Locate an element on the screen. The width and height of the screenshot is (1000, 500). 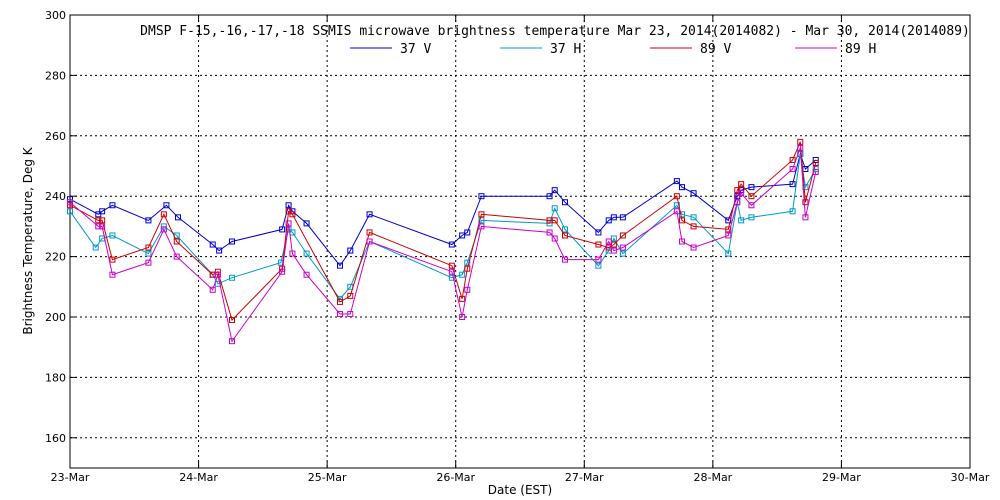
x-tick-label: 29-Mar is located at coordinates (841, 477).